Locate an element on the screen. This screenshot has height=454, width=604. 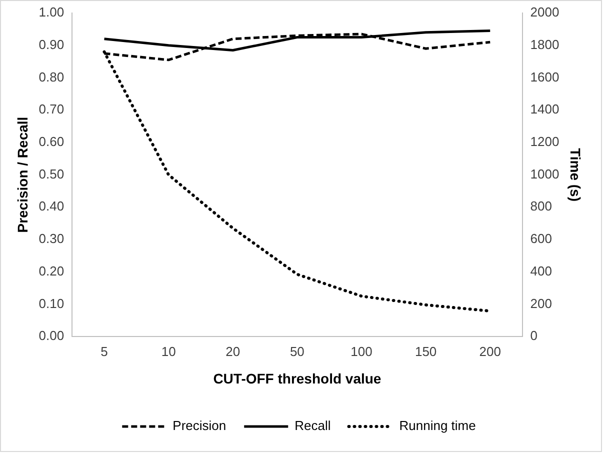
y-tick-label: 0.70 is located at coordinates (51, 109).